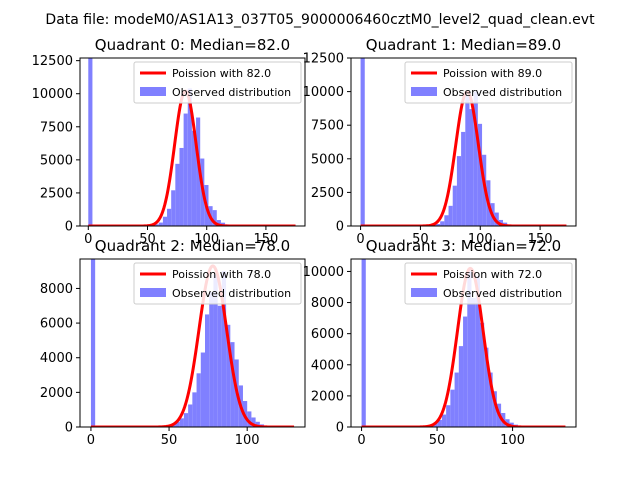 The image size is (640, 480). Describe the element at coordinates (192, 246) in the screenshot. I see `subplot-title: Quadrant 2: Median=78.0` at that location.